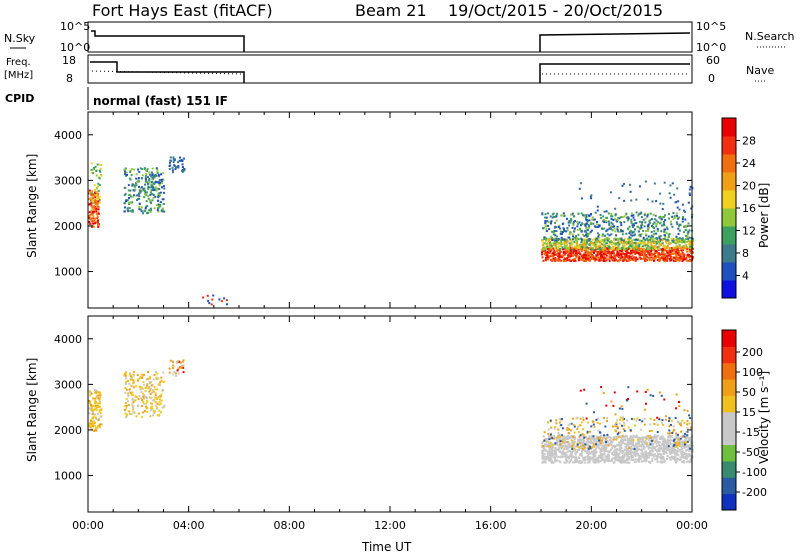 This screenshot has width=800, height=554. Describe the element at coordinates (711, 78) in the screenshot. I see `nave-tick-bottom: 0` at that location.